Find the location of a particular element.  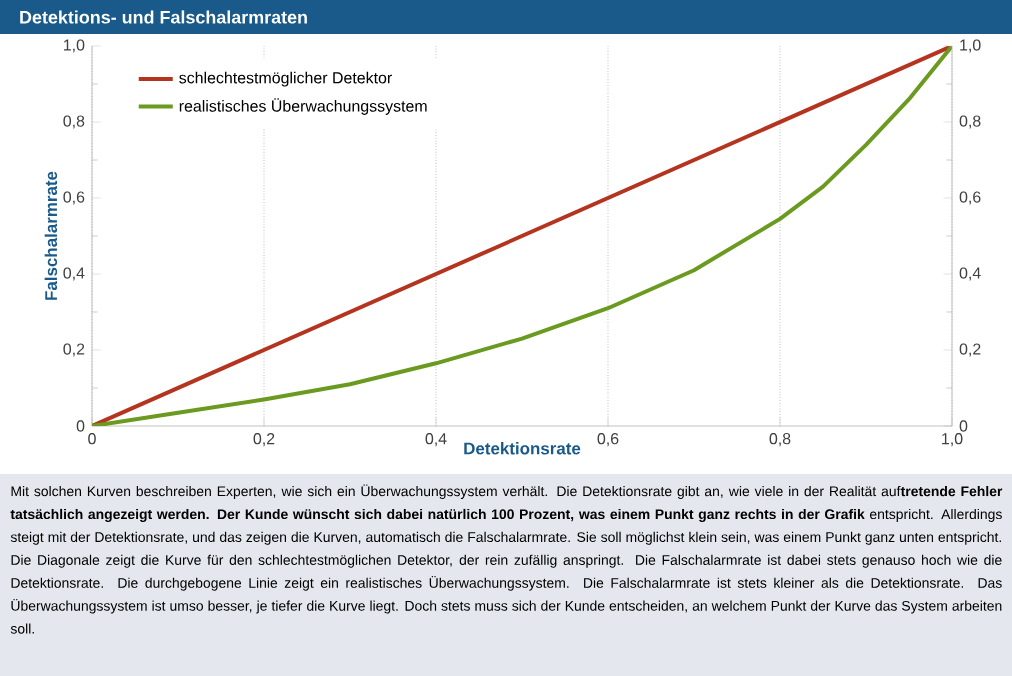

chart-title: Detektions- und Falschalarmraten is located at coordinates (163, 17).